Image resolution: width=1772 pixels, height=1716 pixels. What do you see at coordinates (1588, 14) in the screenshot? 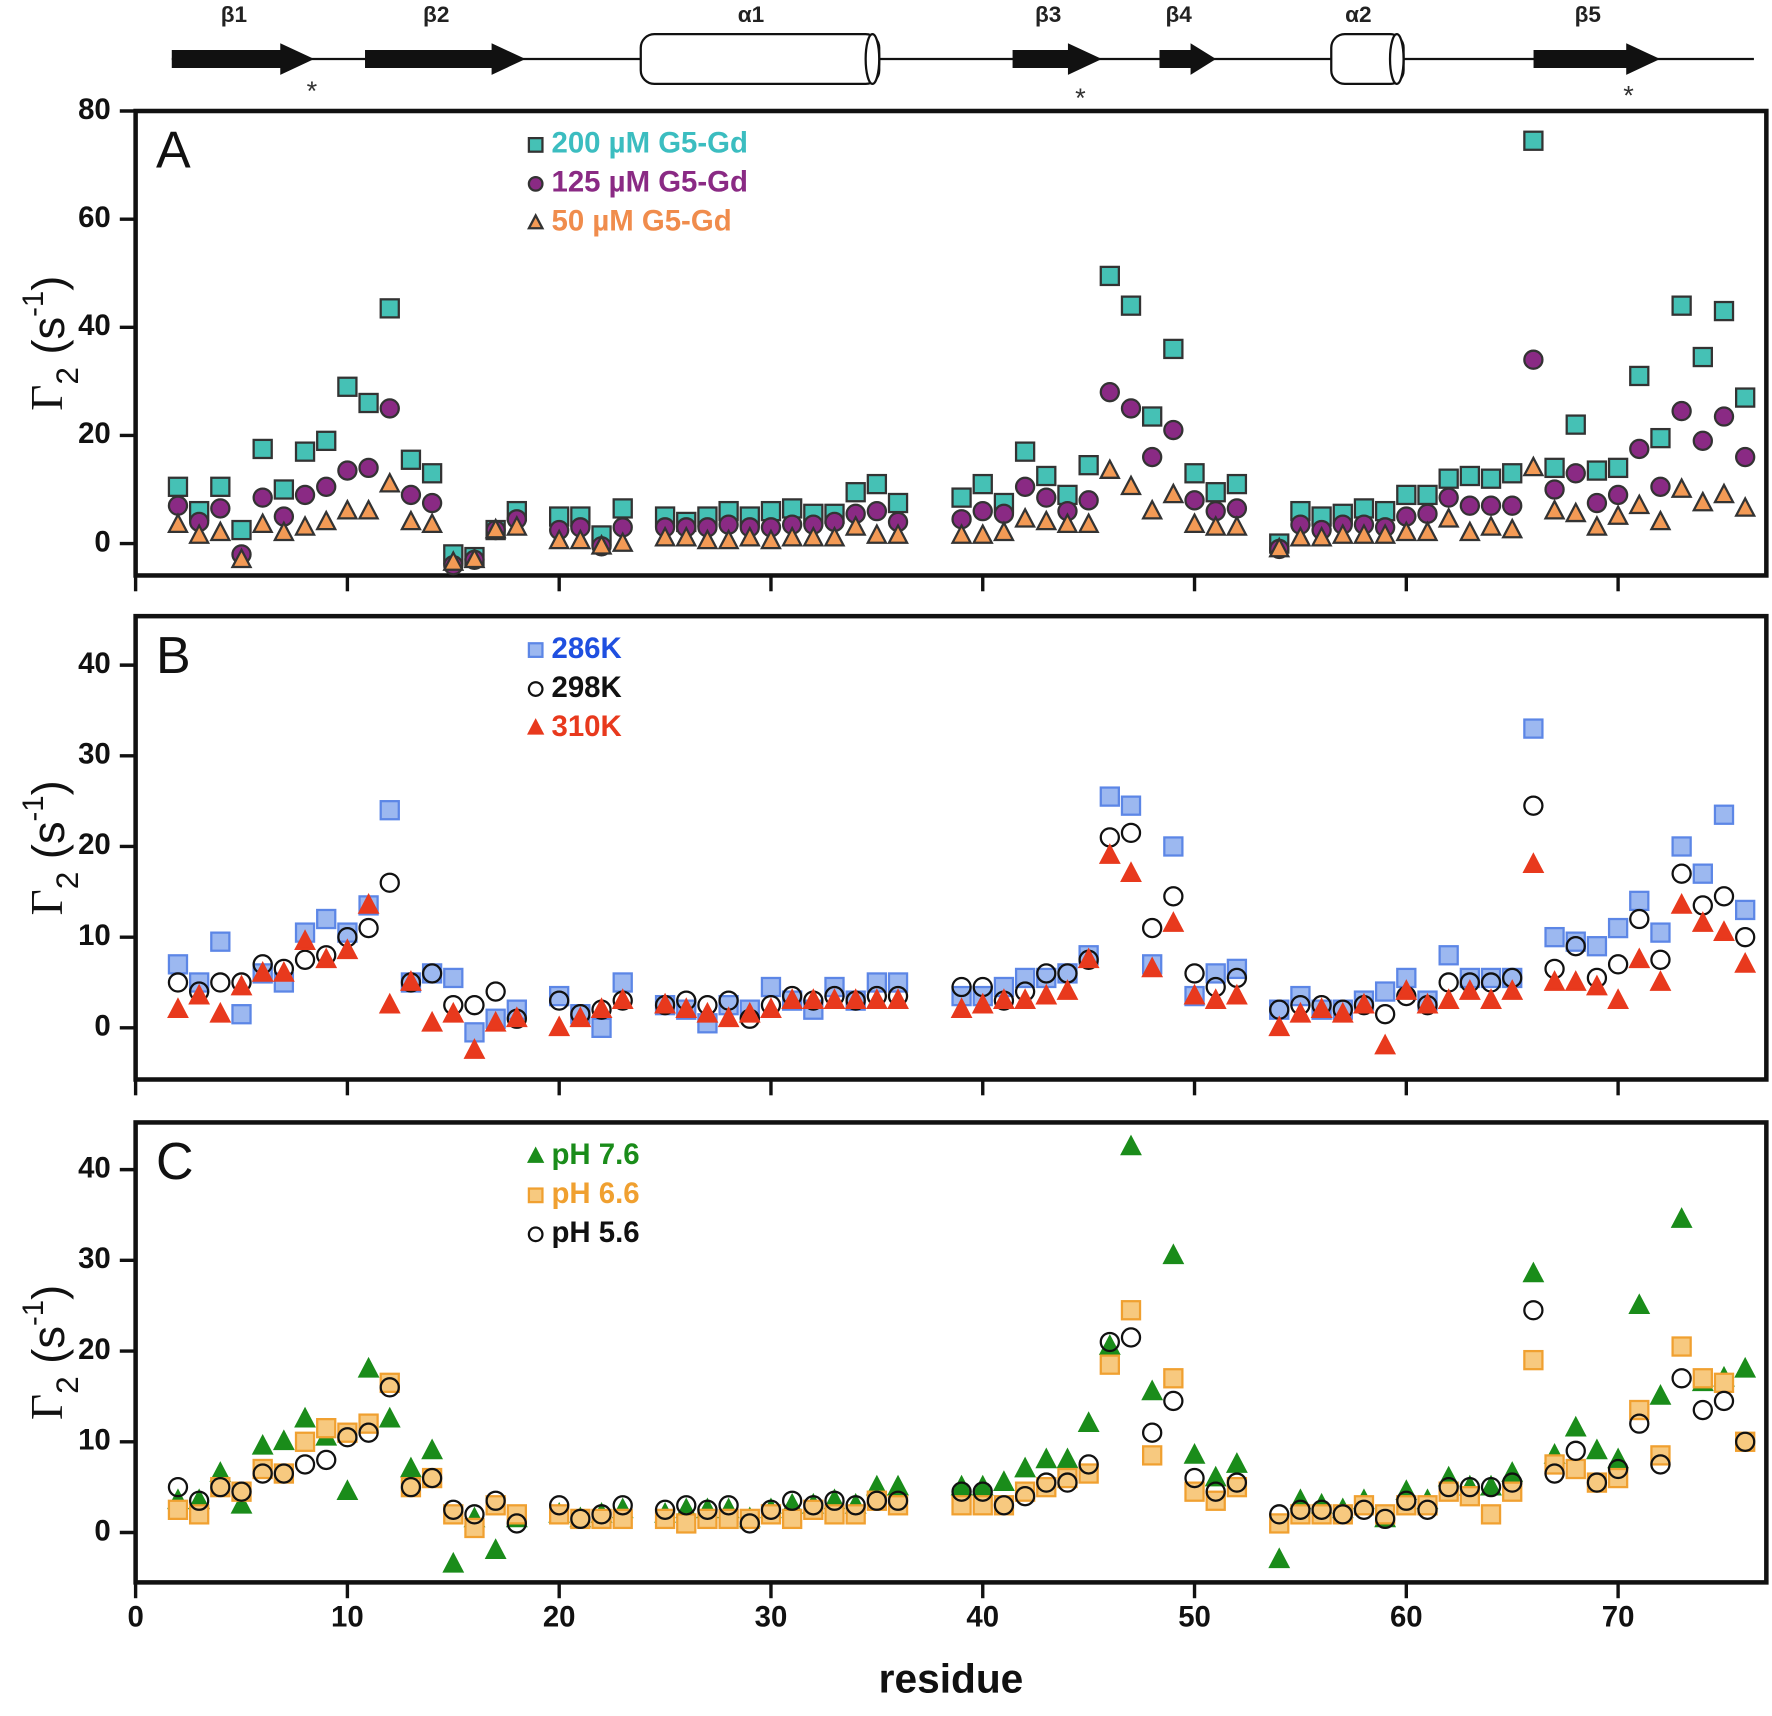
I see `structure-label: β5` at bounding box center [1588, 14].